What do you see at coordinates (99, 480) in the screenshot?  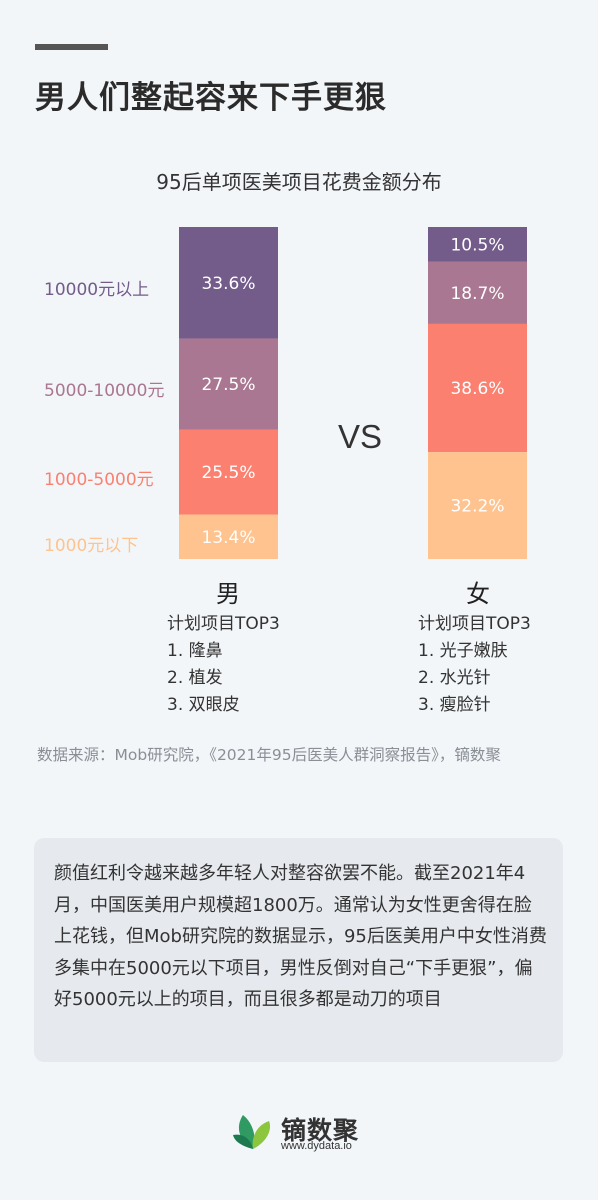 I see `legend-label-1000-5000: 1000-5000元` at bounding box center [99, 480].